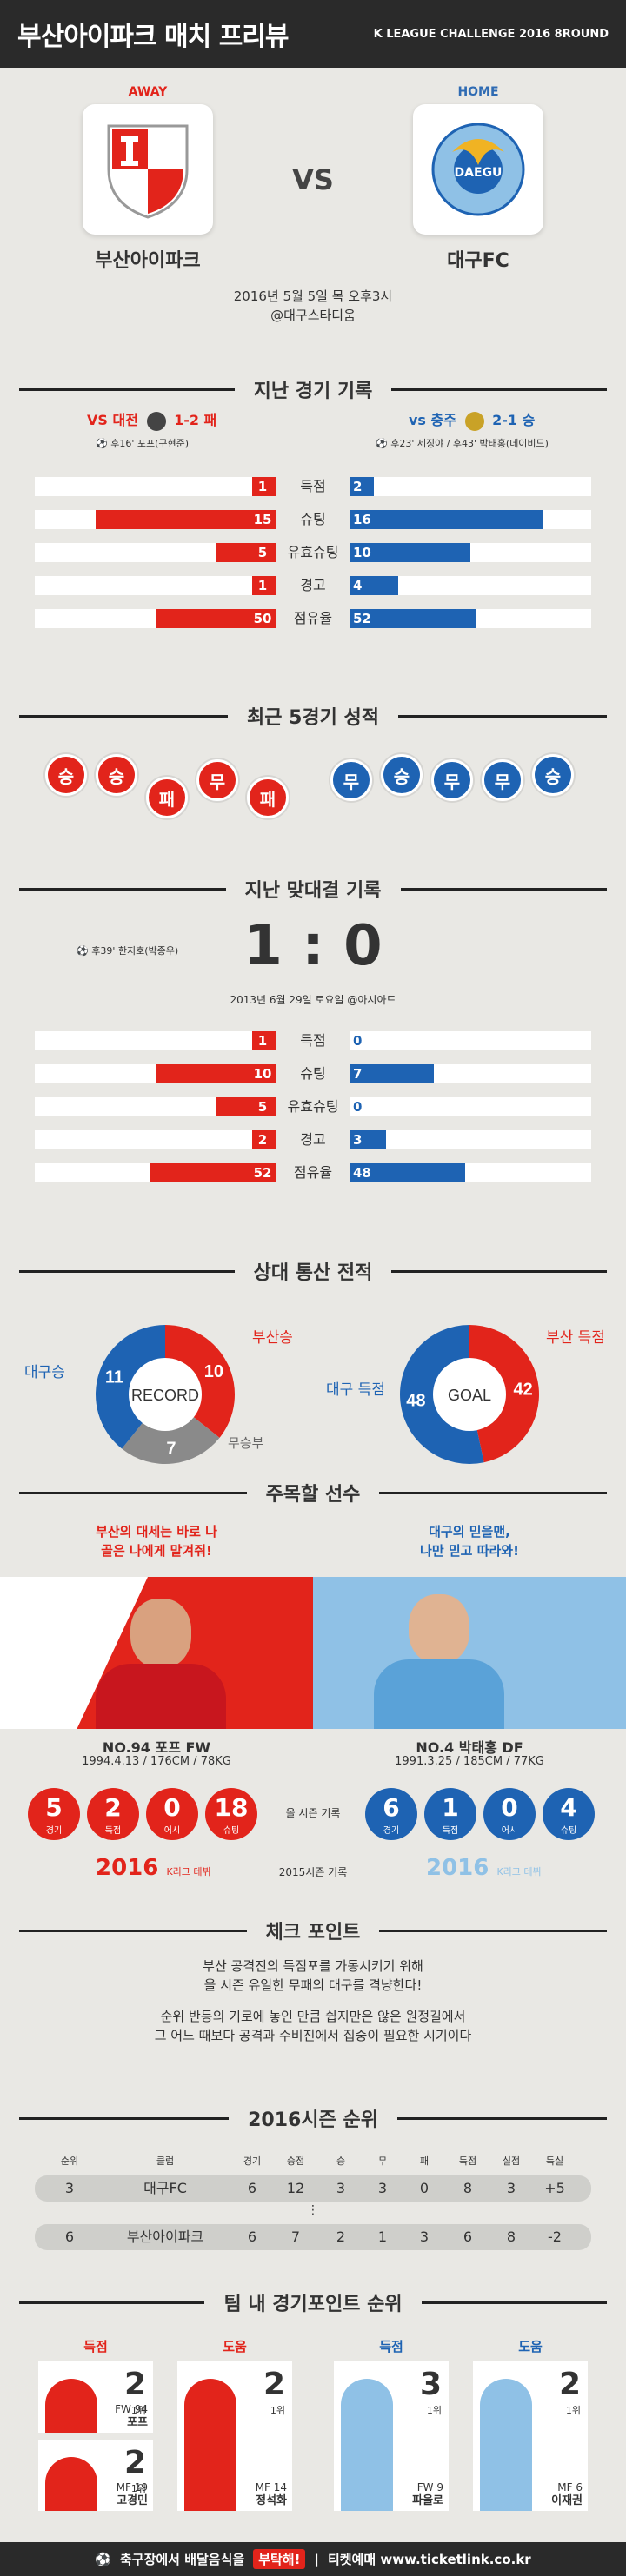 The image size is (626, 2576). I want to click on stat-row: 52 점유율 48, so click(313, 1172).